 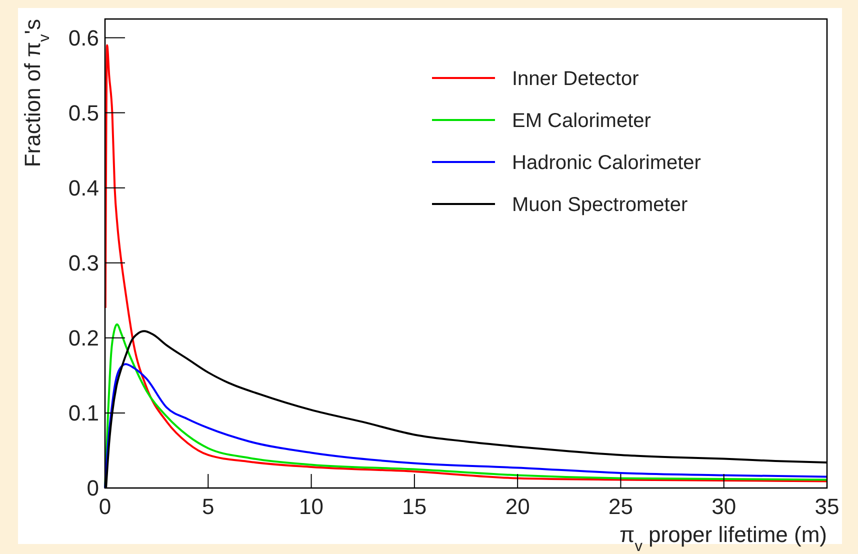 I want to click on x-tick-label: 25, so click(x=620, y=506).